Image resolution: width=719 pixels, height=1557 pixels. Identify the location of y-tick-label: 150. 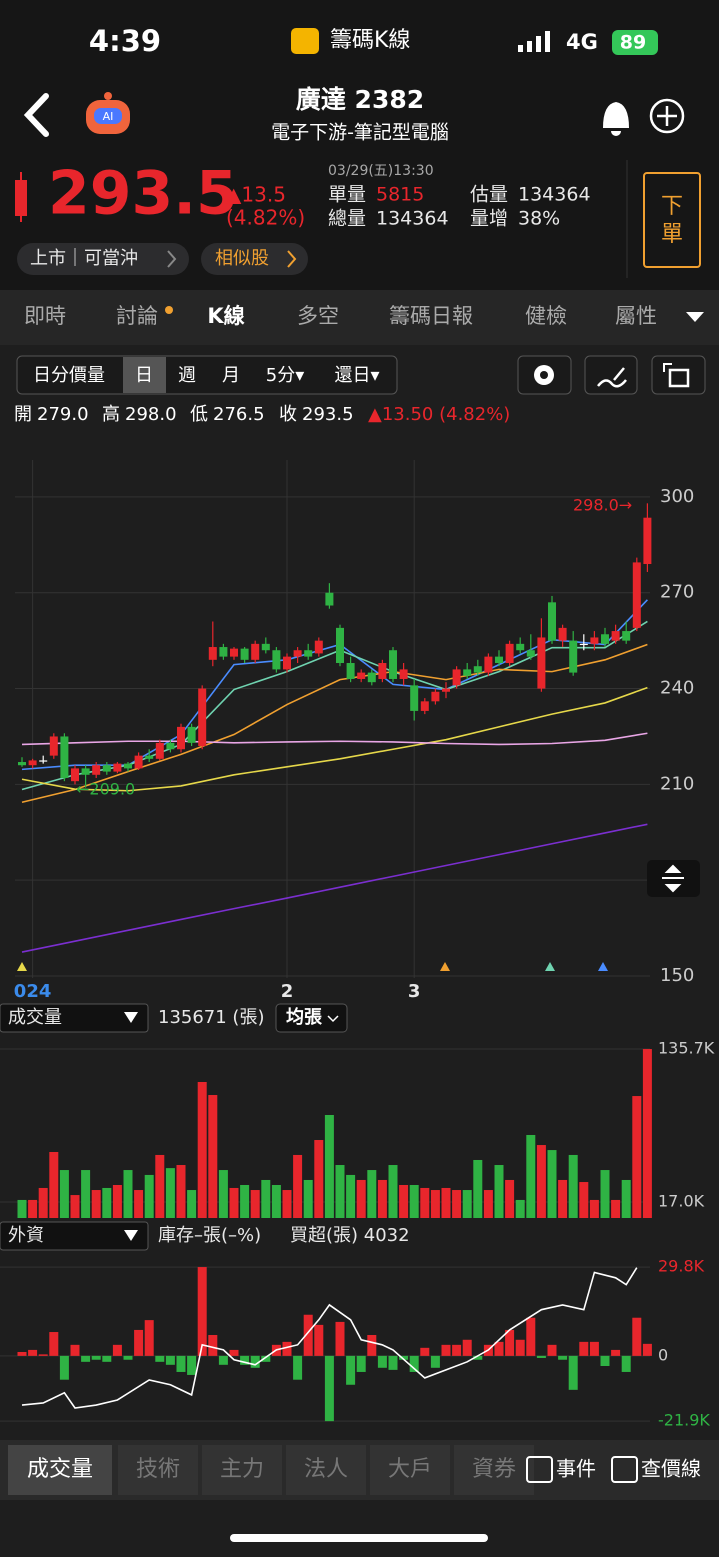
(677, 975).